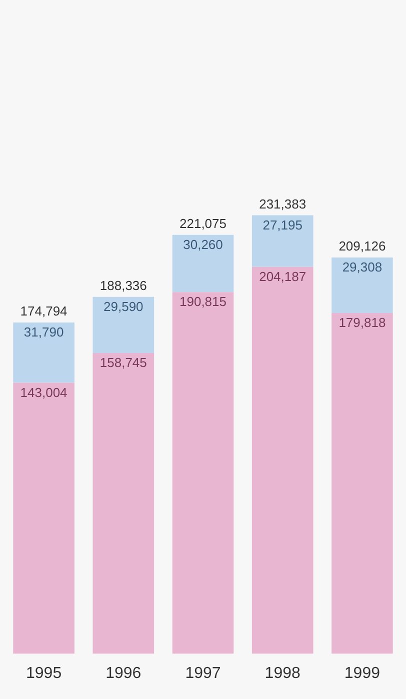  Describe the element at coordinates (44, 392) in the screenshot. I see `data-label: 143,004` at that location.